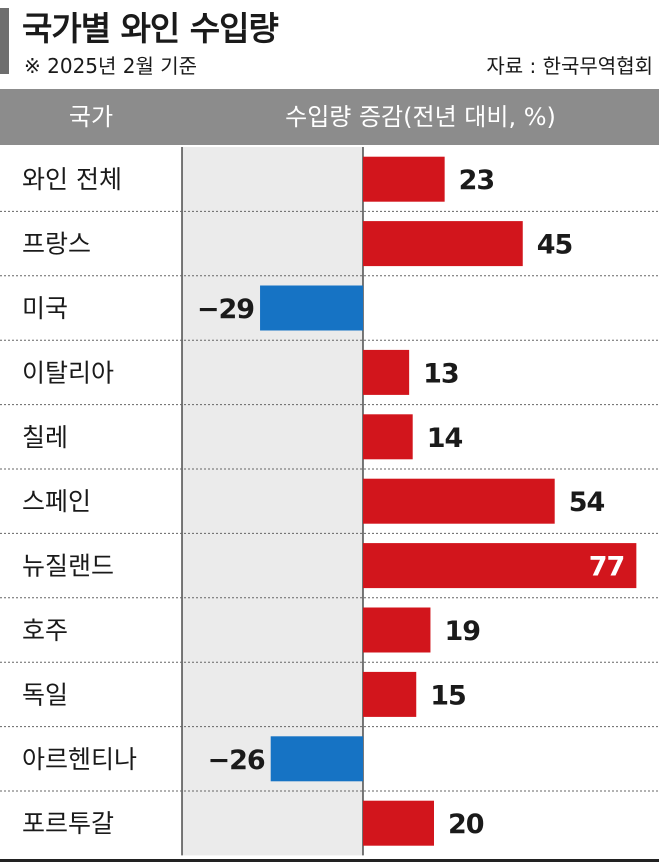 The height and width of the screenshot is (865, 659). I want to click on value-label: 77, so click(607, 567).